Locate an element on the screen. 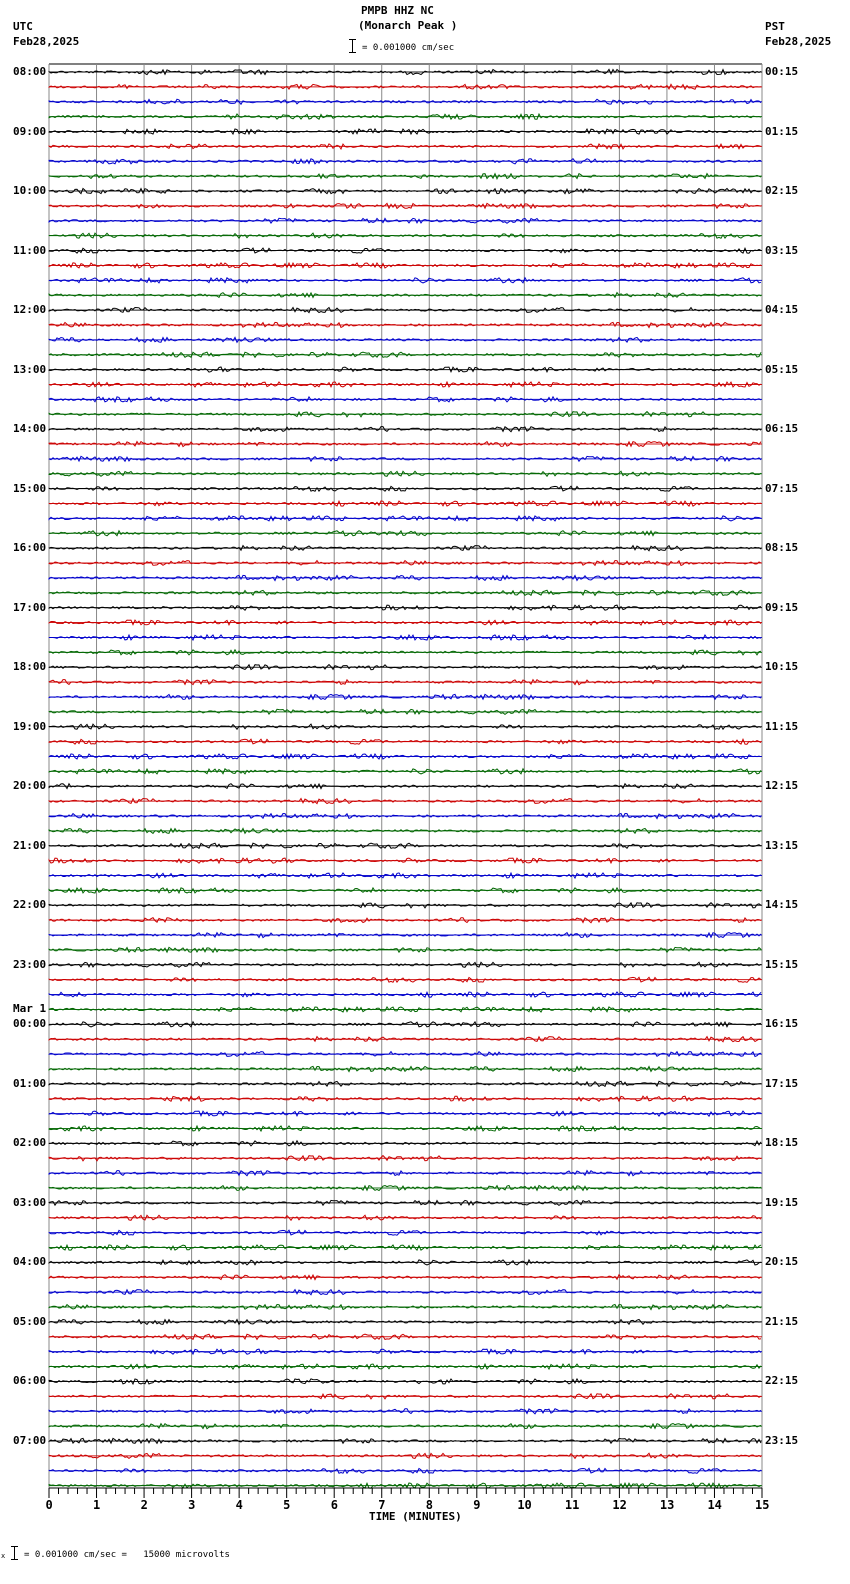 Image resolution: width=850 pixels, height=1584 pixels. right-hour-label: 10:15 is located at coordinates (782, 667).